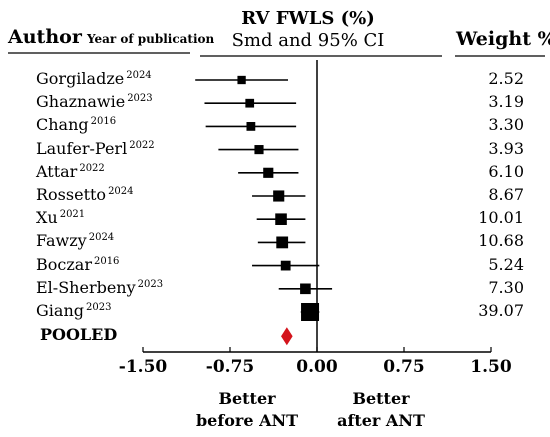  What do you see at coordinates (81, 102) in the screenshot?
I see `study-author: Ghaznawie` at bounding box center [81, 102].